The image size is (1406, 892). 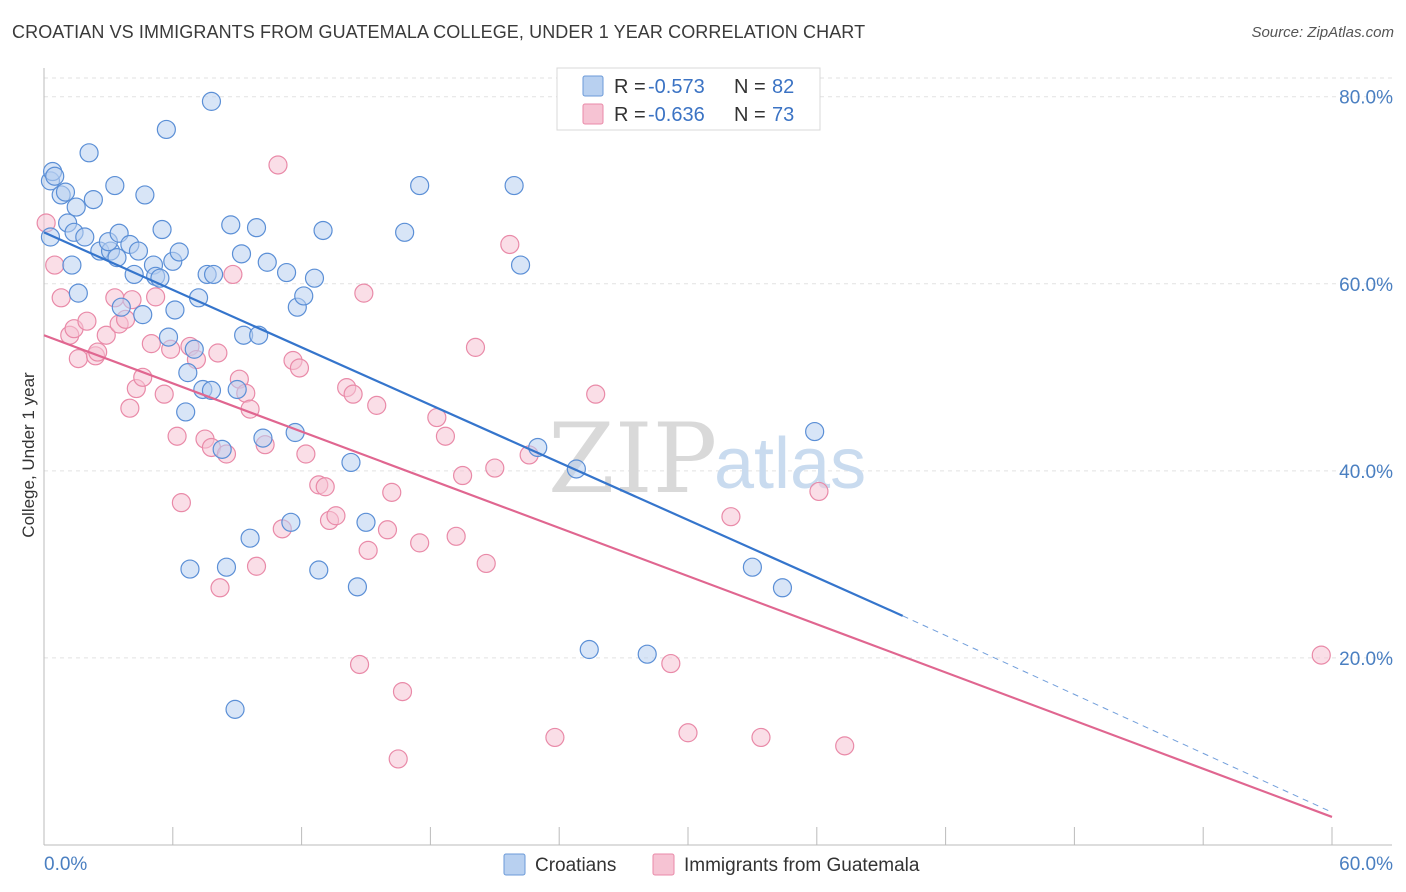 I want to click on legend-n-value-1: 82, so click(x=783, y=87).